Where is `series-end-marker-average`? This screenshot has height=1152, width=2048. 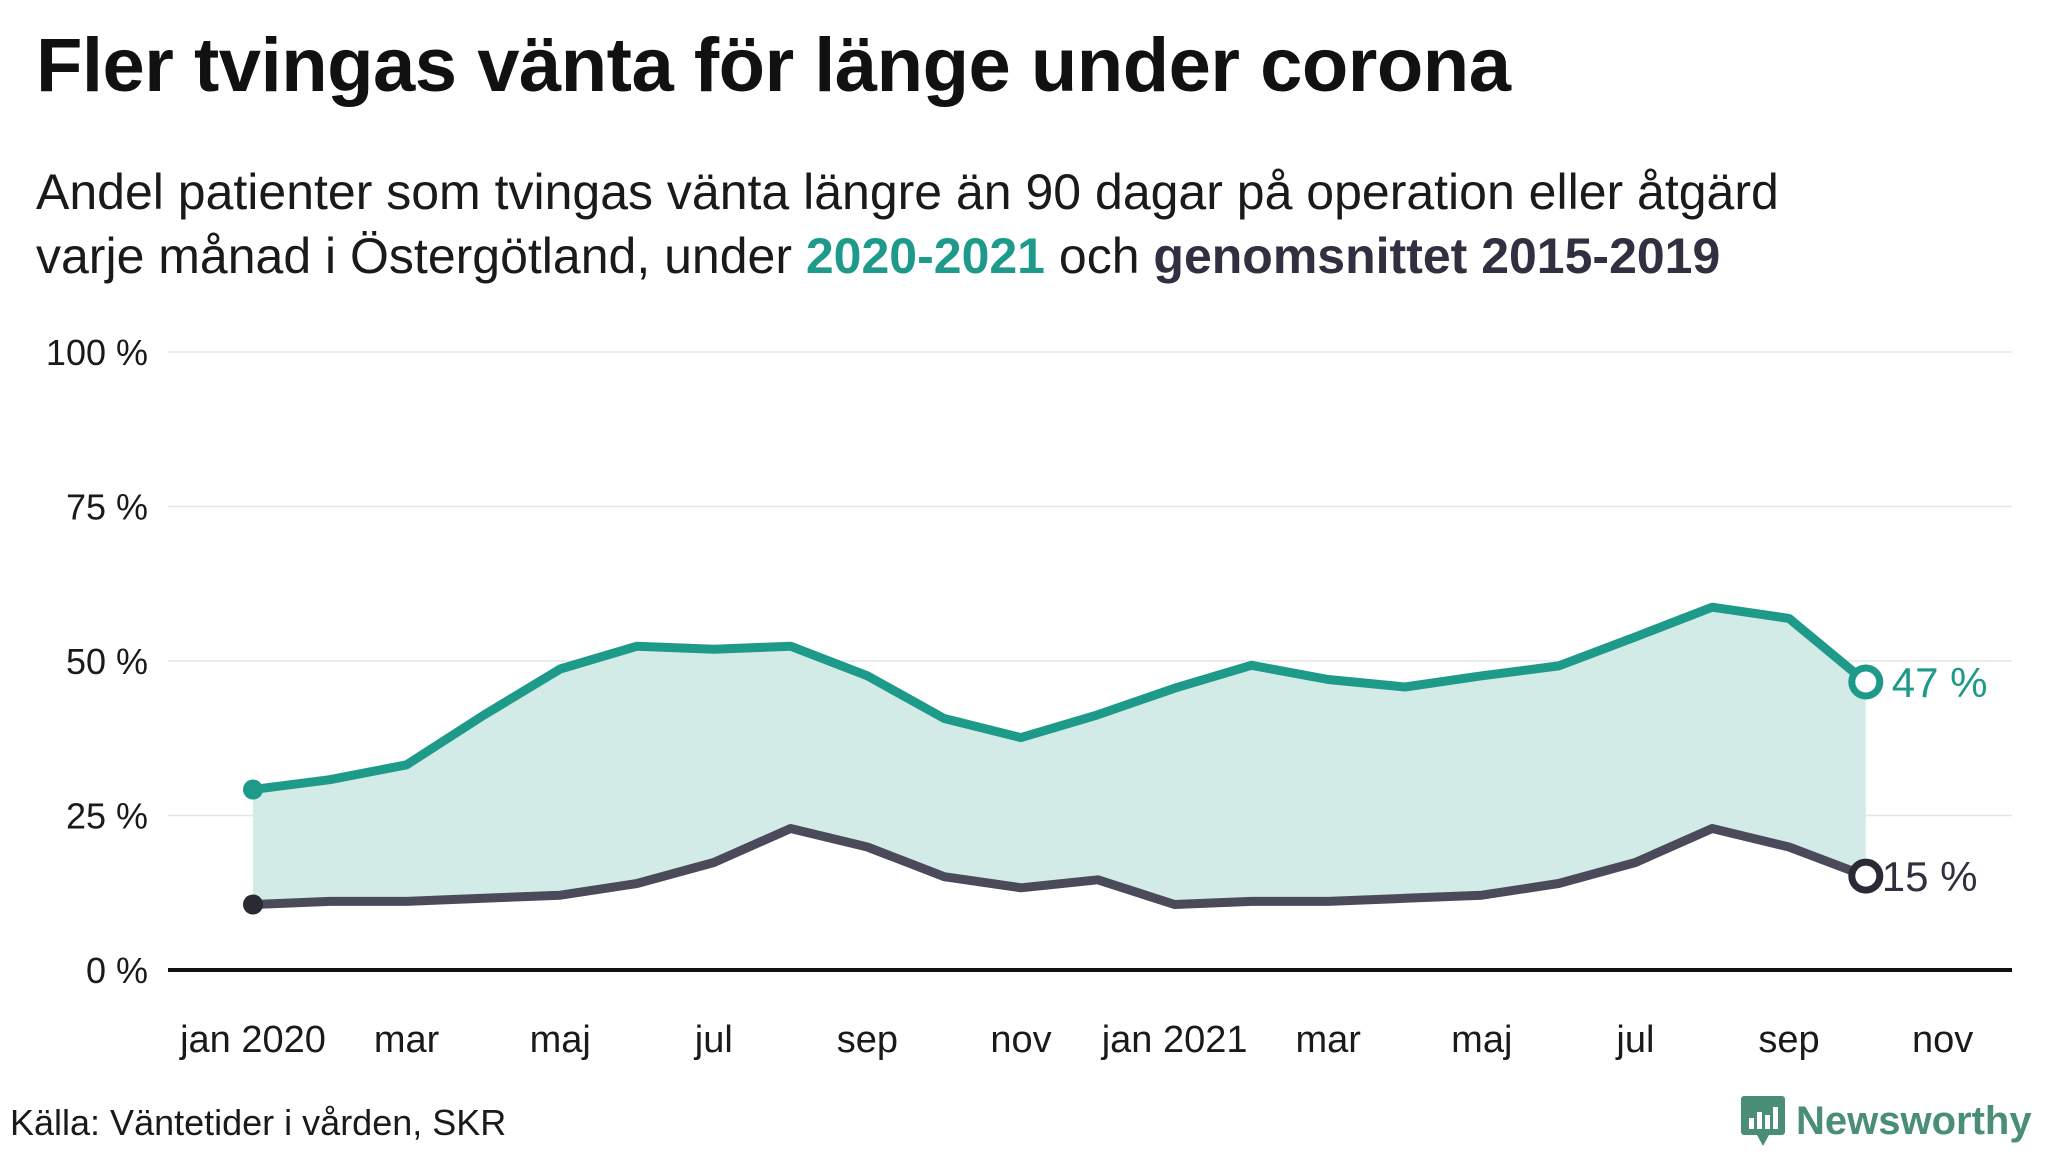
series-end-marker-average is located at coordinates (1866, 876).